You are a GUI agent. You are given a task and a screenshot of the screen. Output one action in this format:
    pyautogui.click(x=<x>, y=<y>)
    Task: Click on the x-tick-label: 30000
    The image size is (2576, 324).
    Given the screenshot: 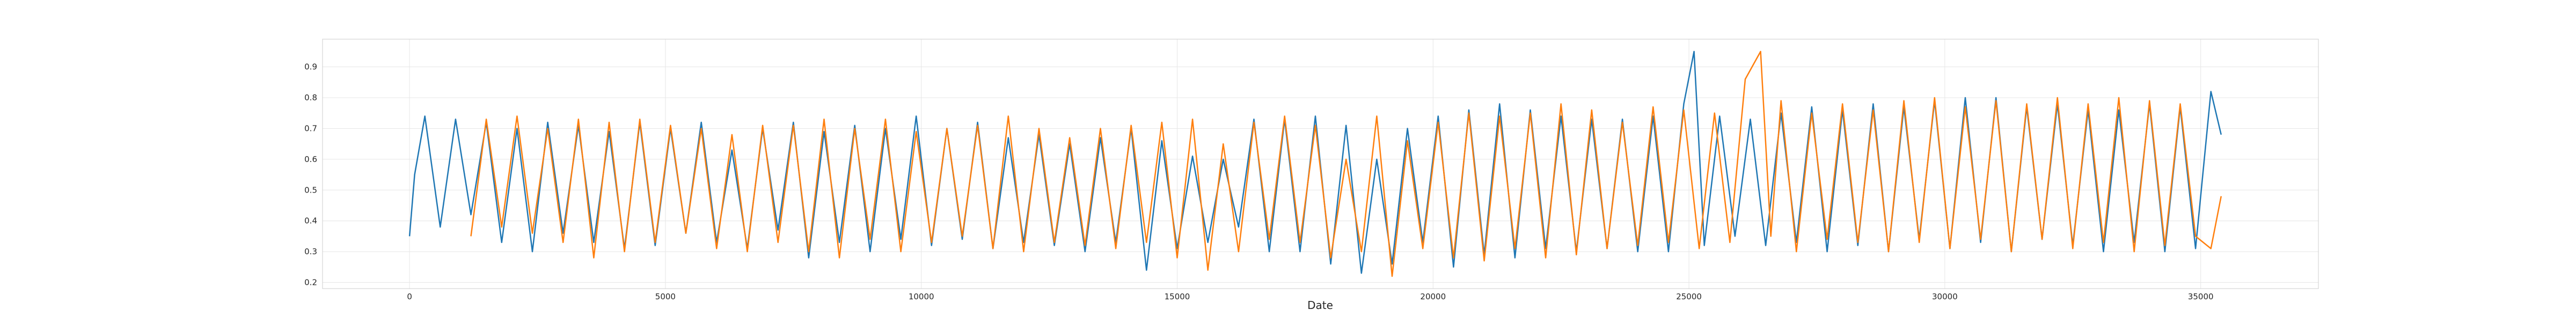 What is the action you would take?
    pyautogui.click(x=1945, y=296)
    